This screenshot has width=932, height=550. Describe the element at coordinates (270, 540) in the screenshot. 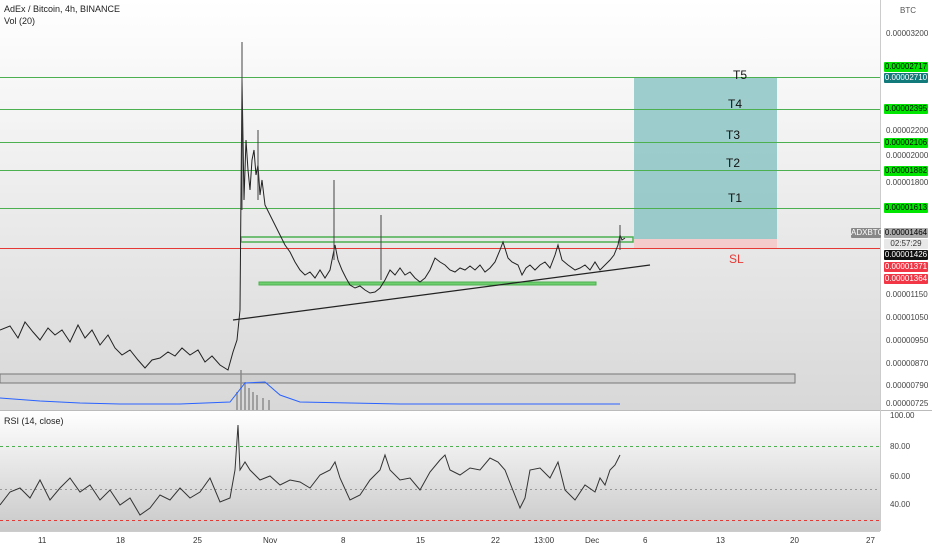

I see `time-tick: Nov` at that location.